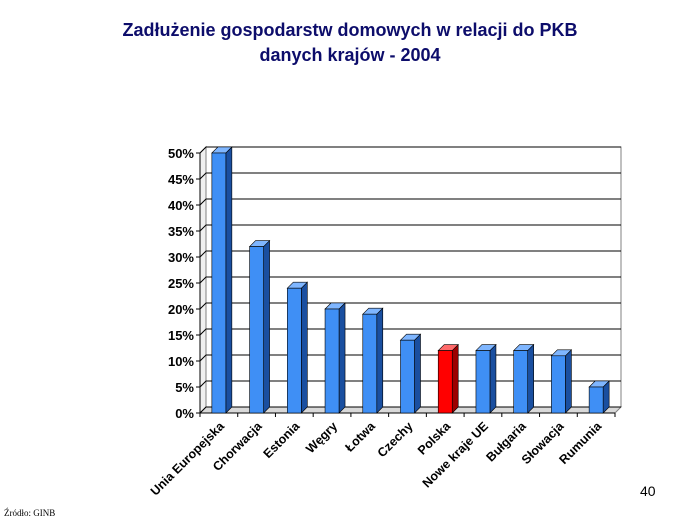 The width and height of the screenshot is (700, 525). What do you see at coordinates (558, 384) in the screenshot?
I see `bar-słowacja` at bounding box center [558, 384].